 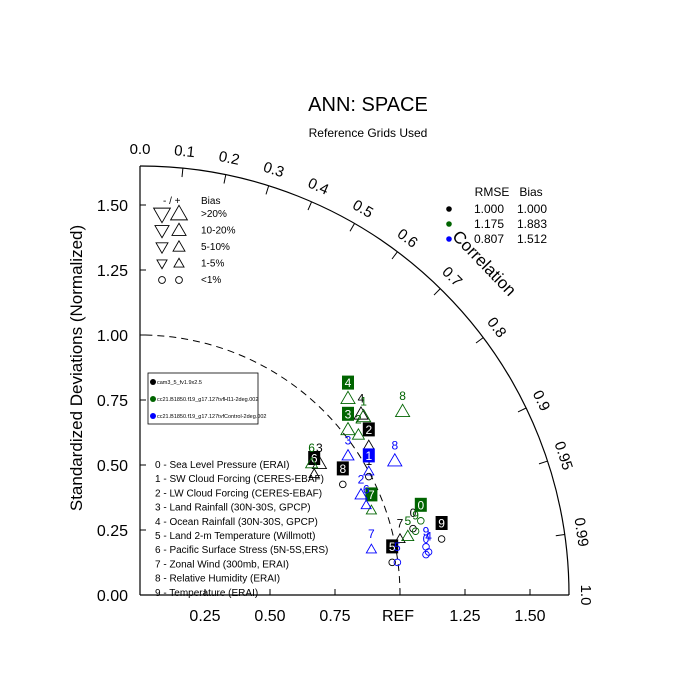 What do you see at coordinates (368, 133) in the screenshot?
I see `chart-subtitle: Reference Grids Used` at bounding box center [368, 133].